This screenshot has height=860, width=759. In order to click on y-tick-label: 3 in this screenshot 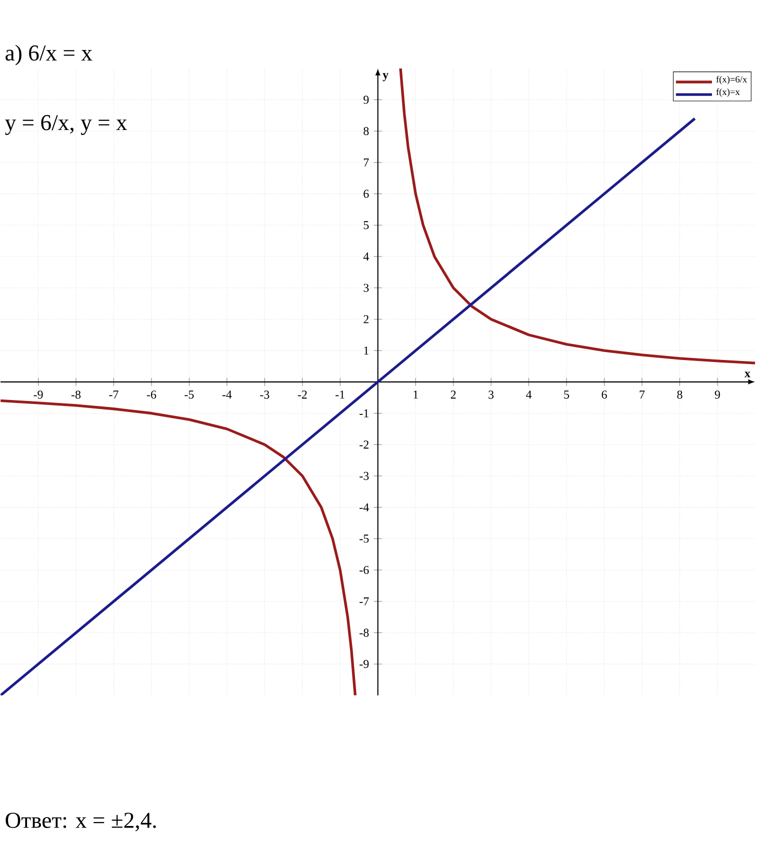, I will do `click(366, 288)`.